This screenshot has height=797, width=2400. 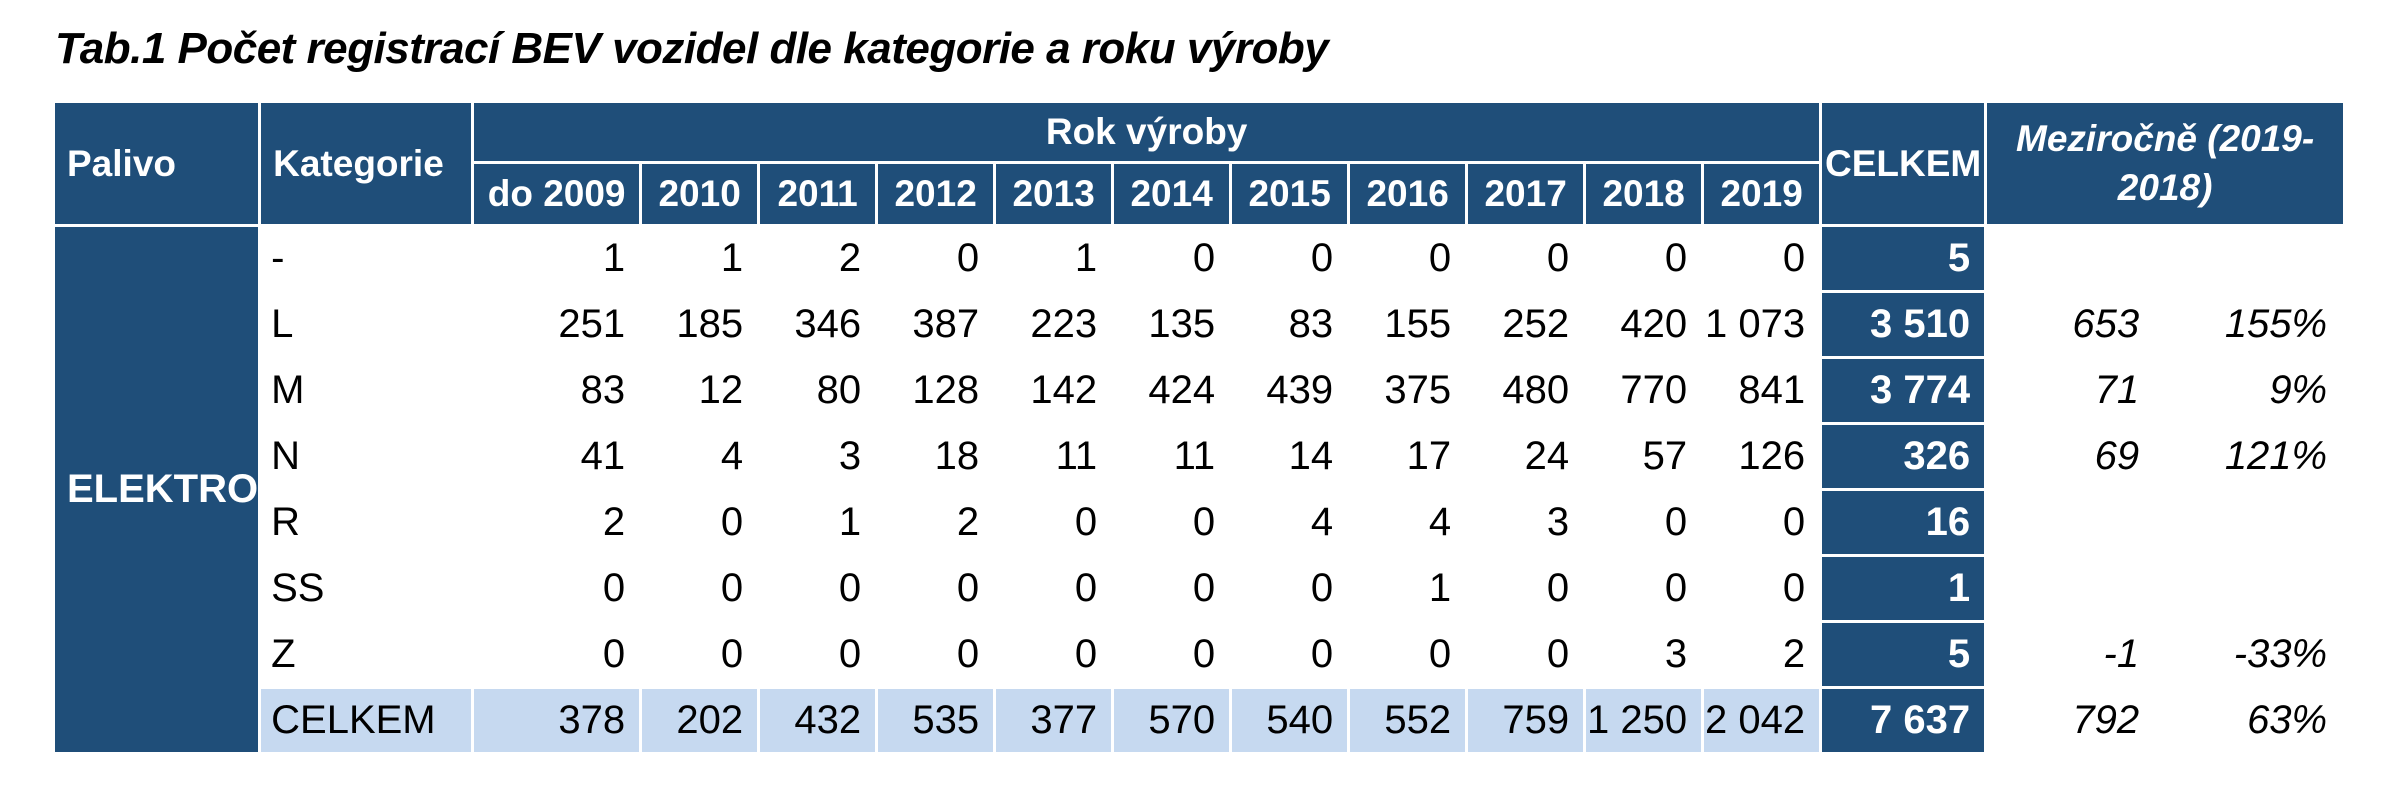 What do you see at coordinates (2287, 720) in the screenshot?
I see `total-yoy-percent-cell: 63%` at bounding box center [2287, 720].